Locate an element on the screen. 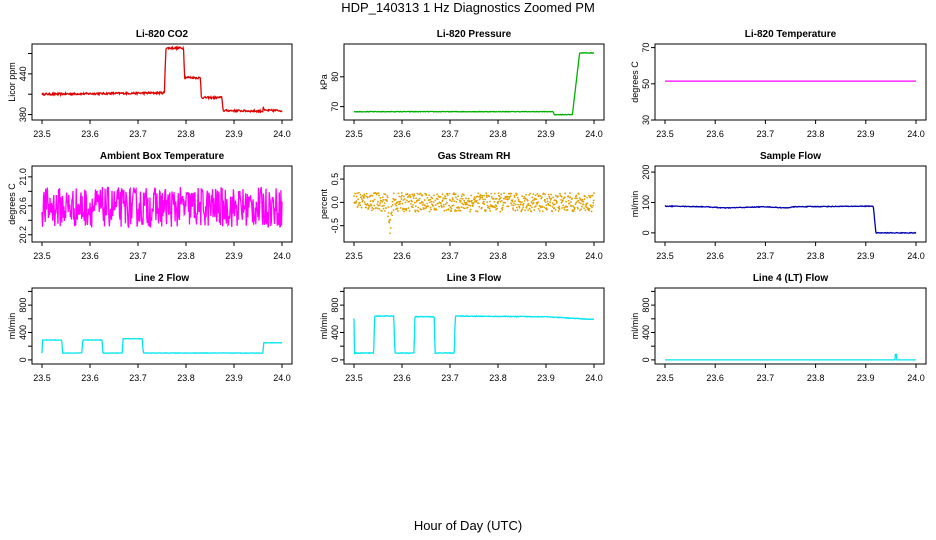  x-tick-label: 23.9 is located at coordinates (866, 134).